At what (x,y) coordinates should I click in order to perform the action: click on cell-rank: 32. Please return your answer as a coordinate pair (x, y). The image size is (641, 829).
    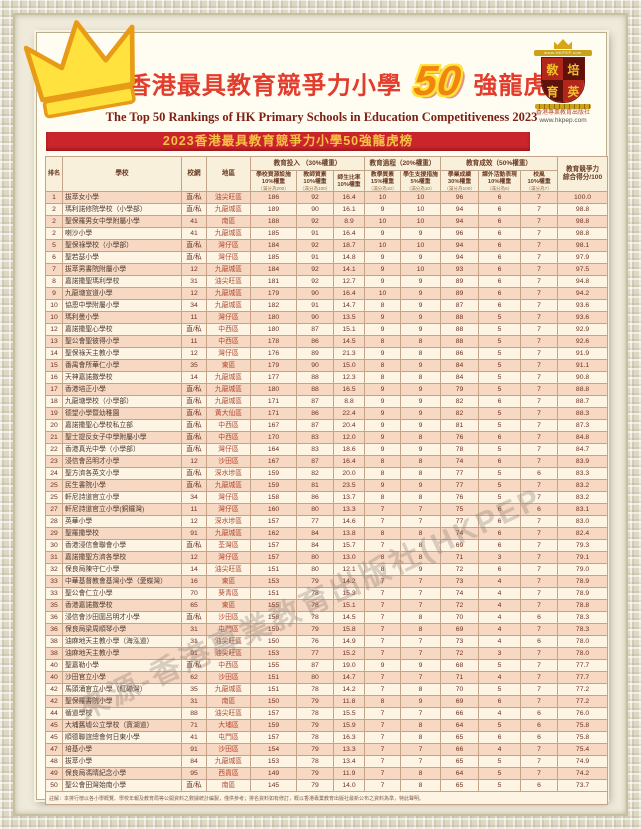
    Looking at the image, I should click on (54, 570).